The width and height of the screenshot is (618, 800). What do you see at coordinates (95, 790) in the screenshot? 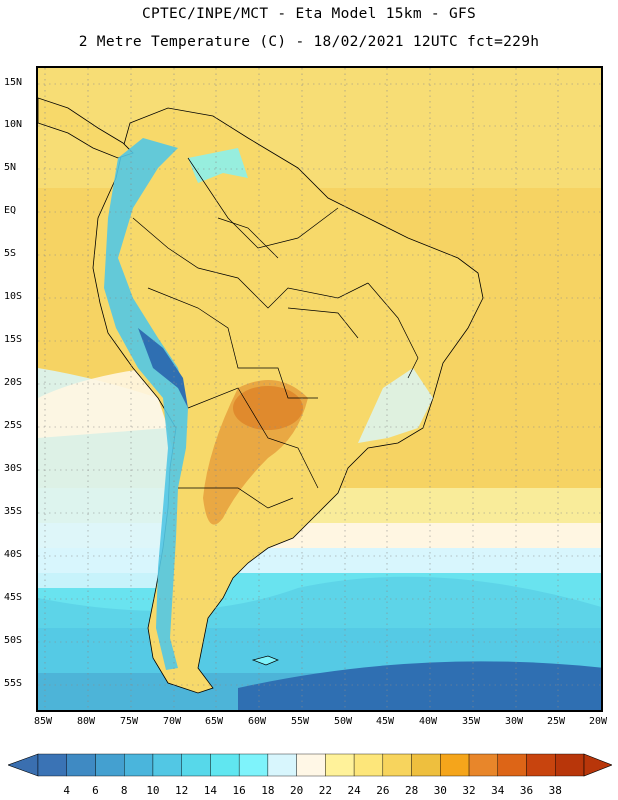
I see `colorbar-label-6: 6` at bounding box center [95, 790].